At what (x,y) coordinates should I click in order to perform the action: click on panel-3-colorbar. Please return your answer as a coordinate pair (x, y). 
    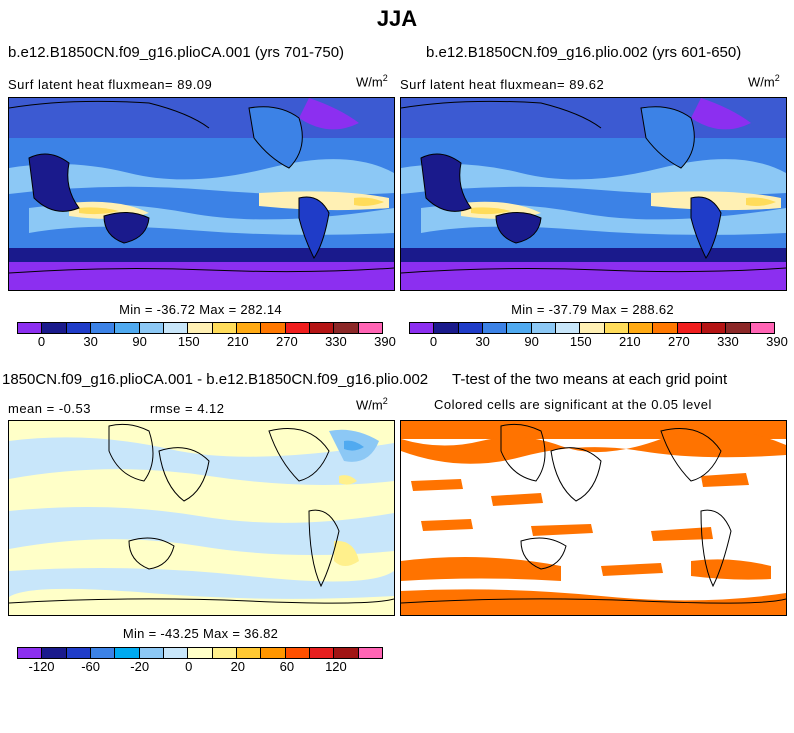
    Looking at the image, I should click on (200, 653).